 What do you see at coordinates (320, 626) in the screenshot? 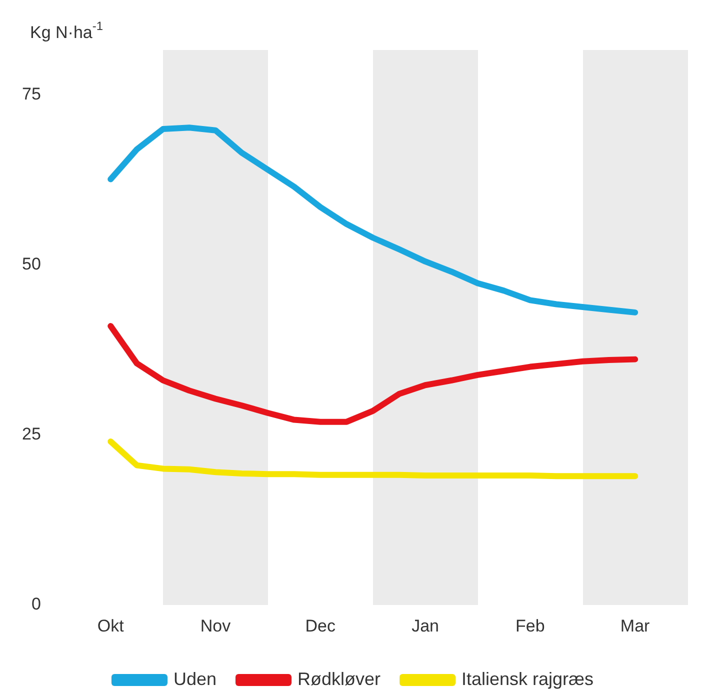
I see `x-tick-label: Dec` at bounding box center [320, 626].